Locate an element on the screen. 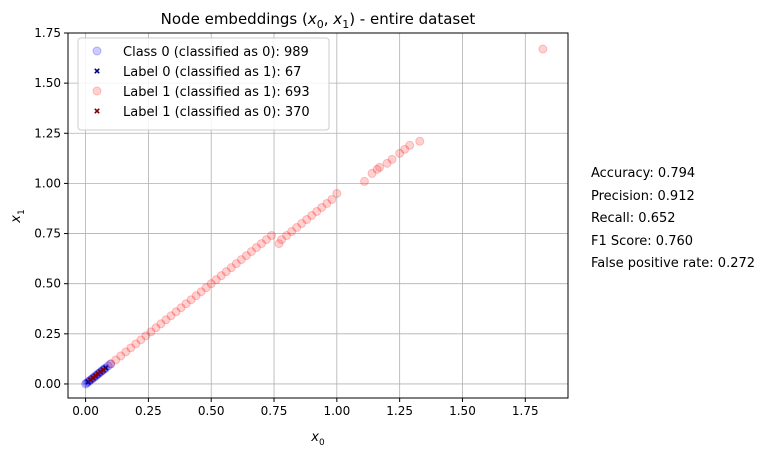 Image resolution: width=776 pixels, height=455 pixels. y-tick-label: 0.75 is located at coordinates (47, 234).